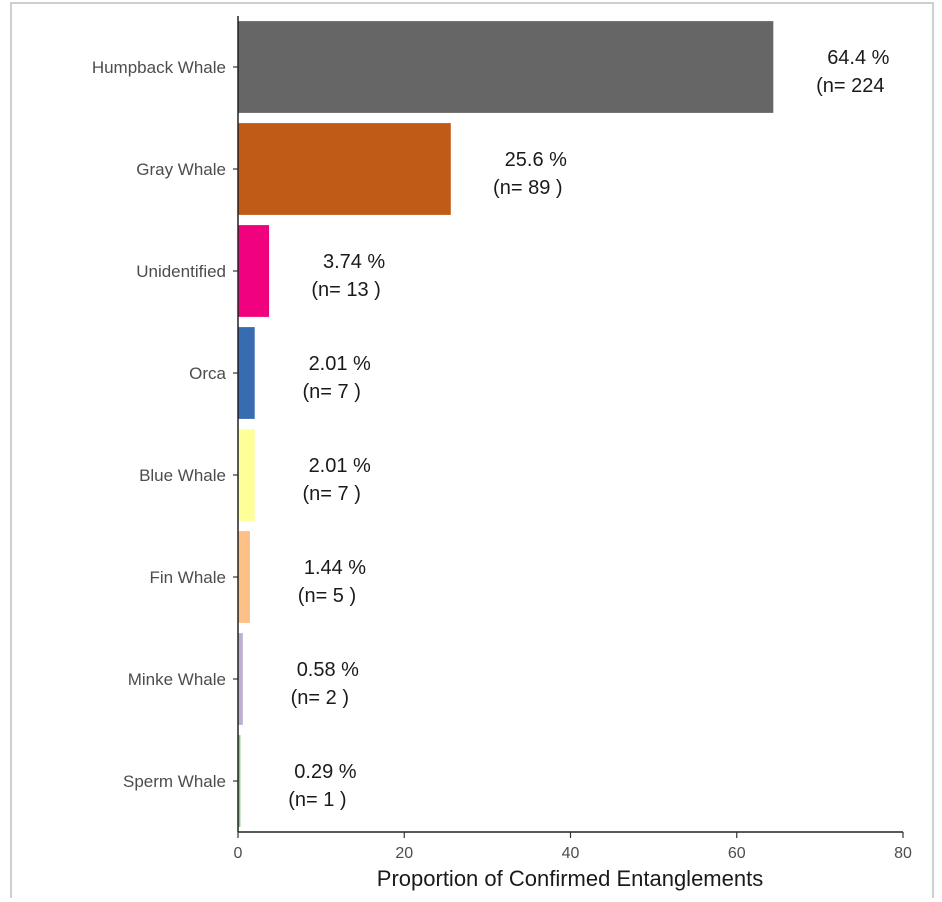 The width and height of the screenshot is (942, 902). I want to click on data-label-count: (n= 224, so click(850, 86).